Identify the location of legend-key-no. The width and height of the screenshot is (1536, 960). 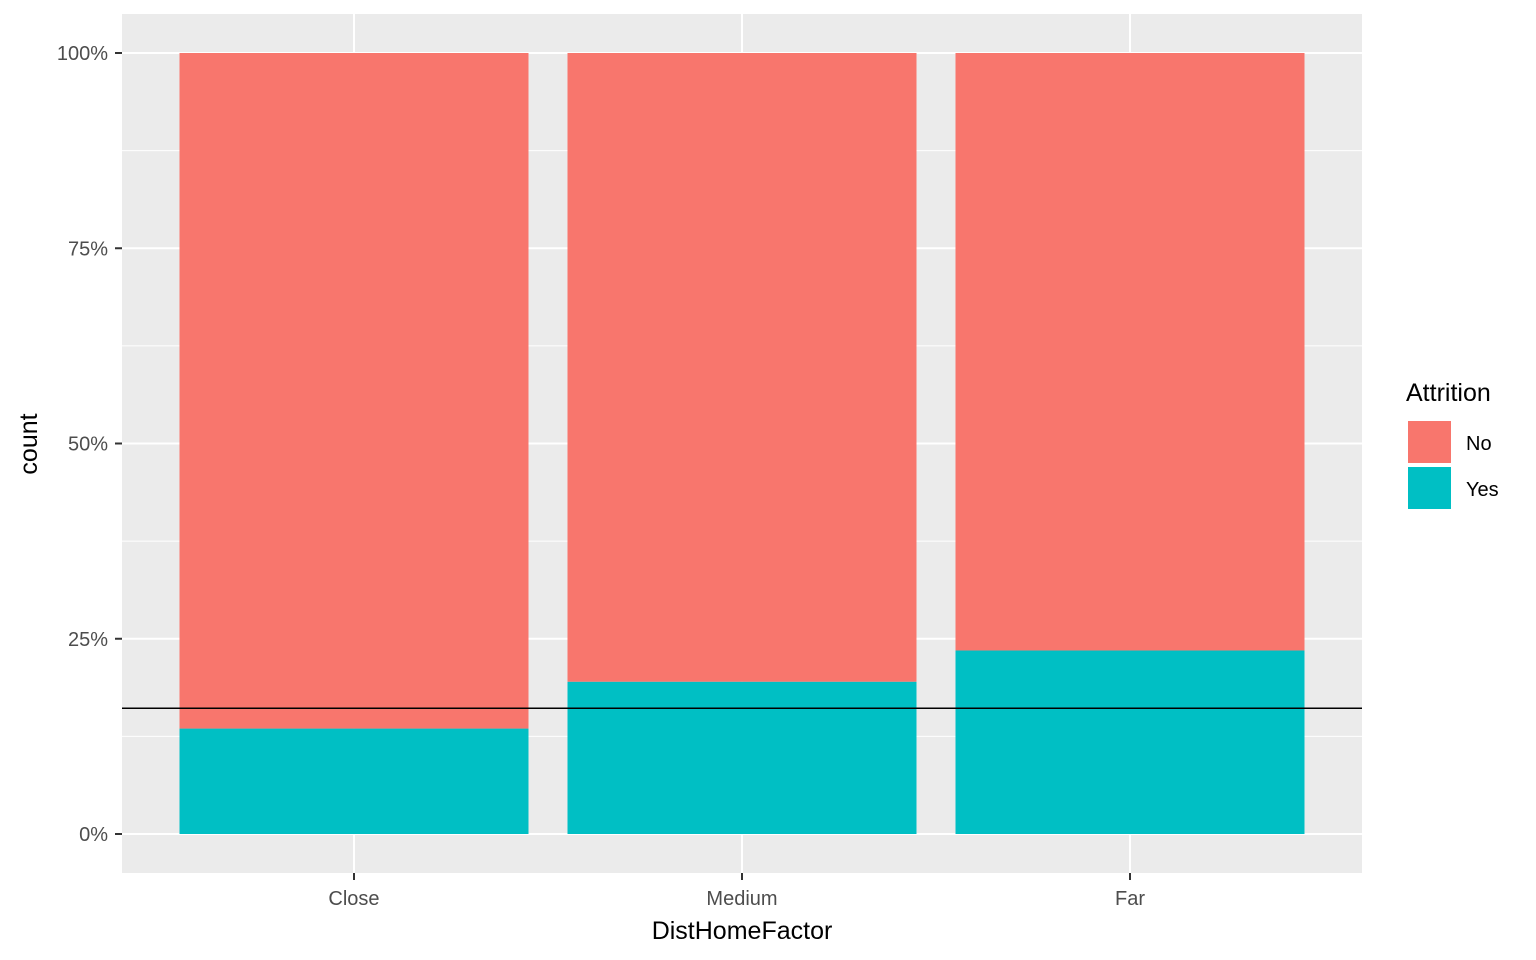
(1429, 442).